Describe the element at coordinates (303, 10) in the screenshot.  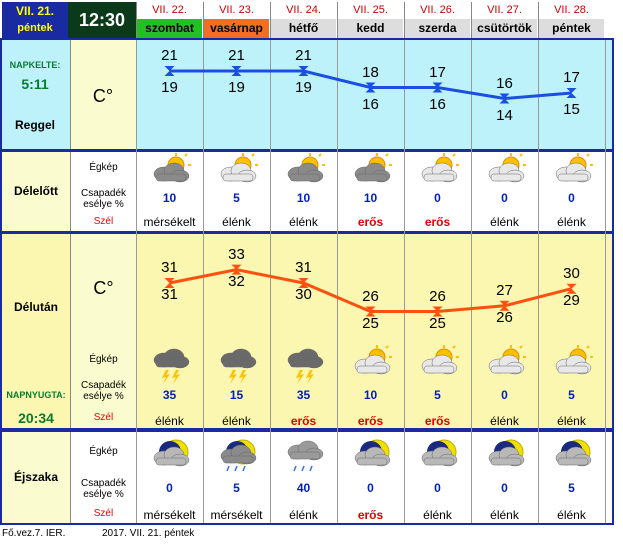
I see `day-date: VII. 24.` at that location.